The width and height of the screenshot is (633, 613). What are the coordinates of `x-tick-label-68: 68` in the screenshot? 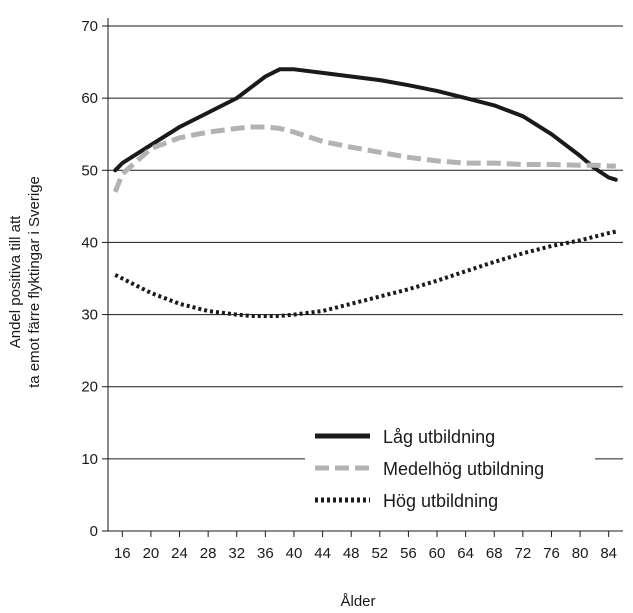 It's located at (494, 553).